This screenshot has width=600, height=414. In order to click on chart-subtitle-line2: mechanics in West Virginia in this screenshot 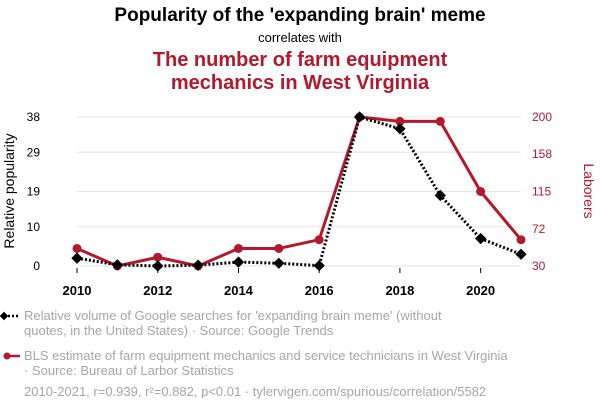, I will do `click(300, 83)`.